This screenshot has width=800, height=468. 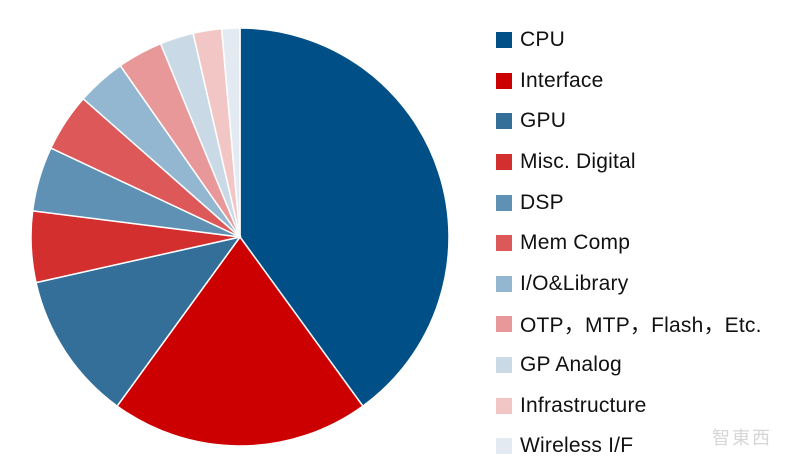 What do you see at coordinates (571, 365) in the screenshot?
I see `legend-label: GP Analog` at bounding box center [571, 365].